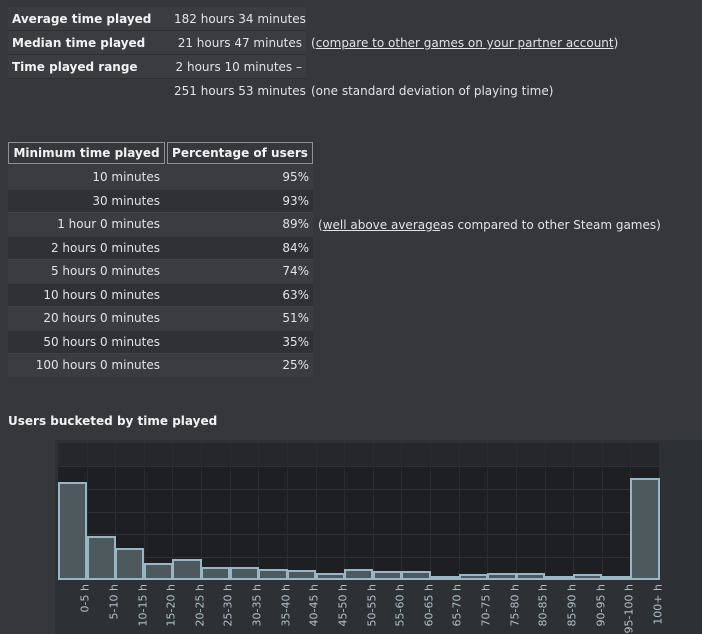 The image size is (702, 634). I want to click on x-axis-label: 90-95 h, so click(600, 605).